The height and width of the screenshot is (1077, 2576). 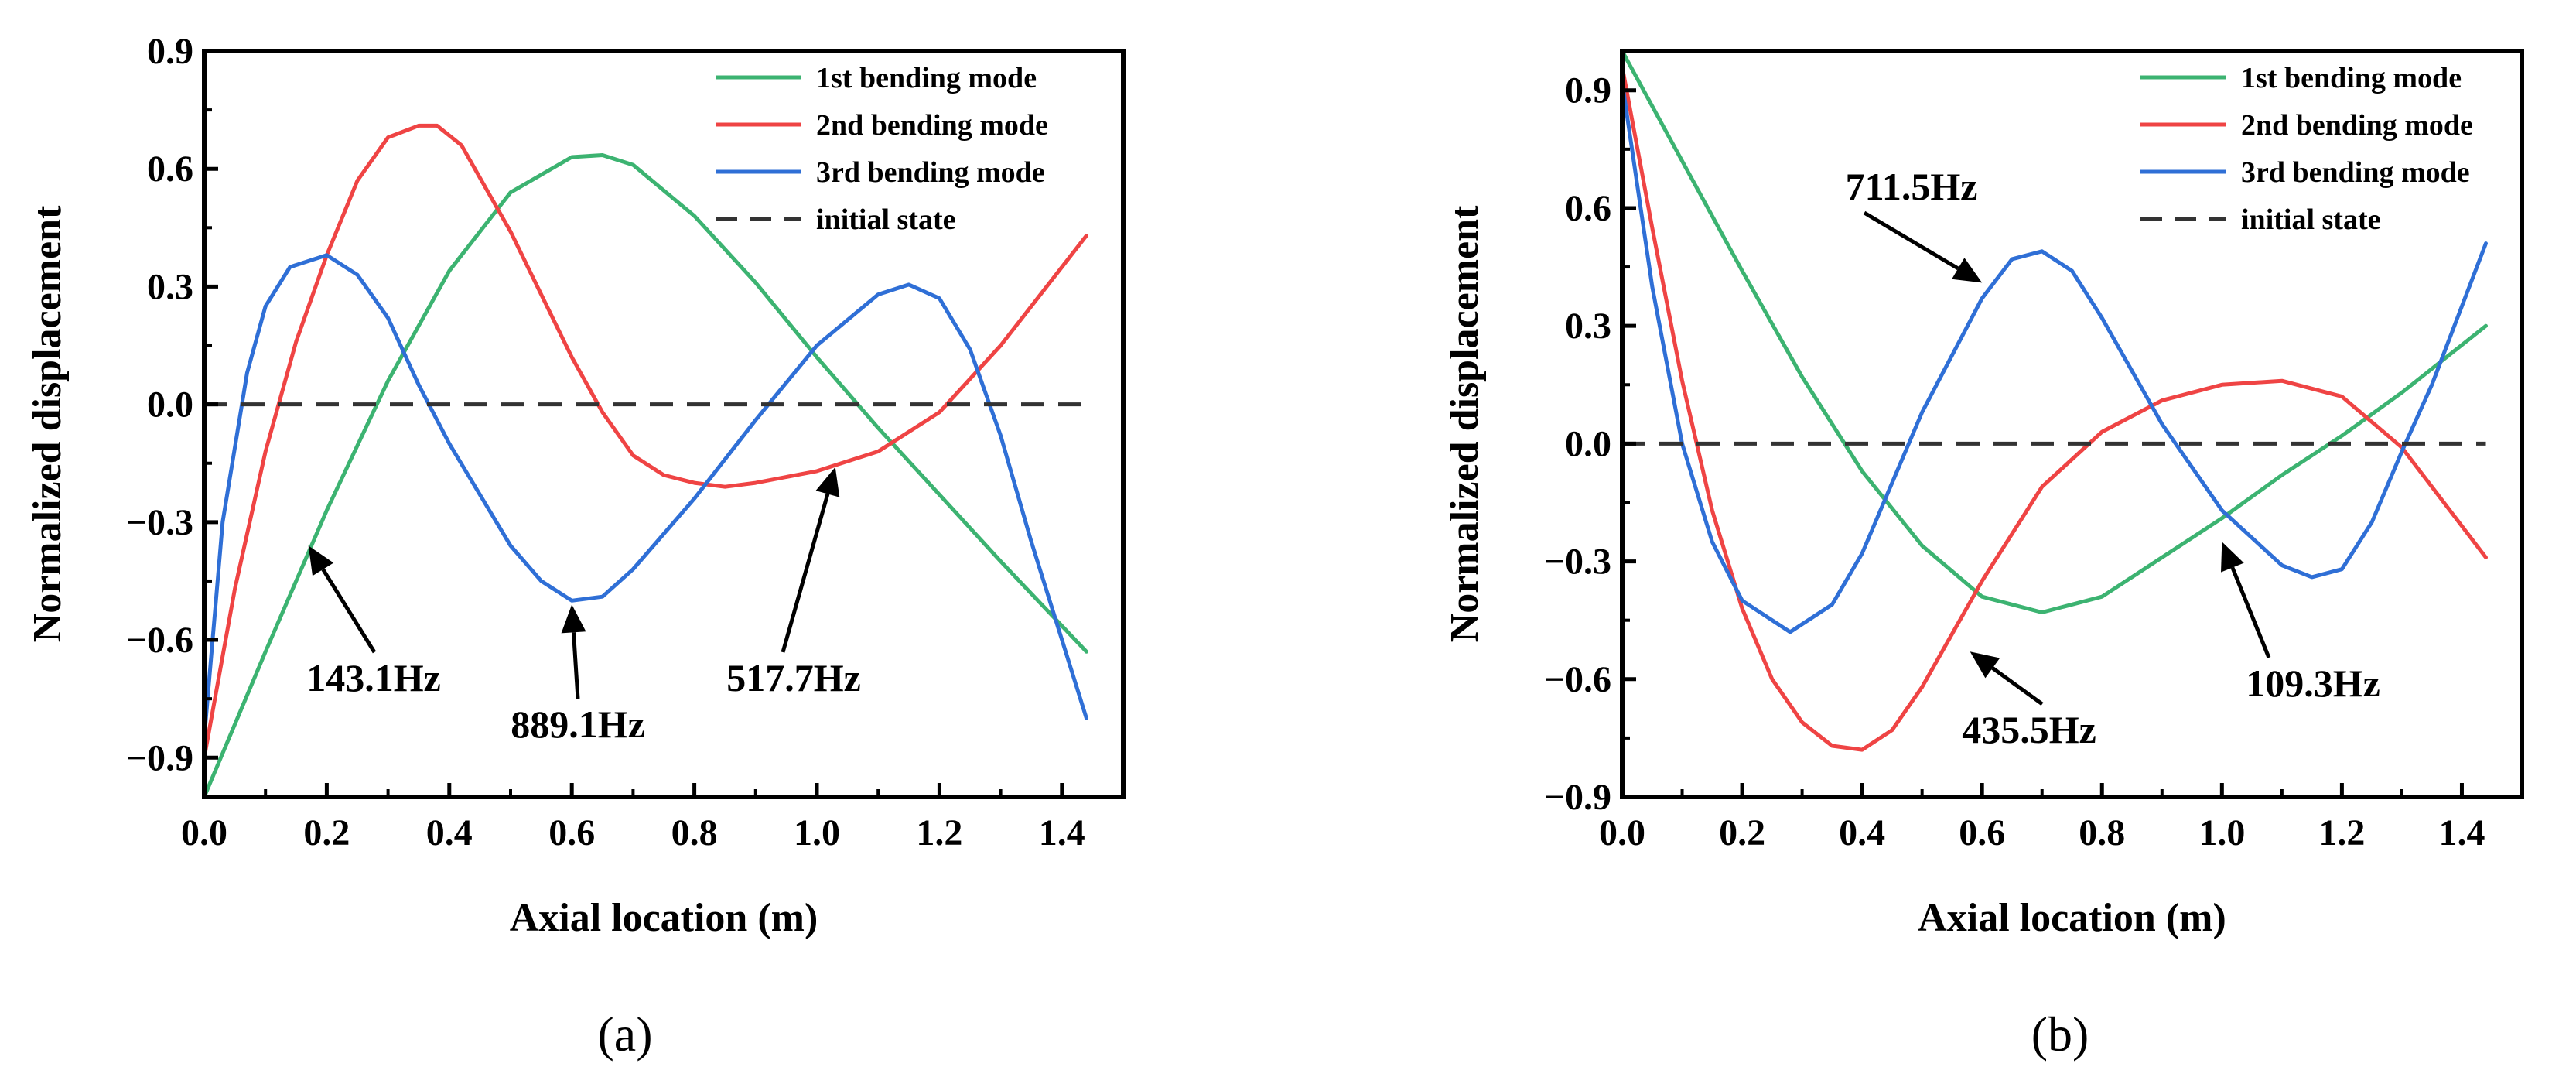 What do you see at coordinates (794, 677) in the screenshot?
I see `annotation-label: 517.7Hz` at bounding box center [794, 677].